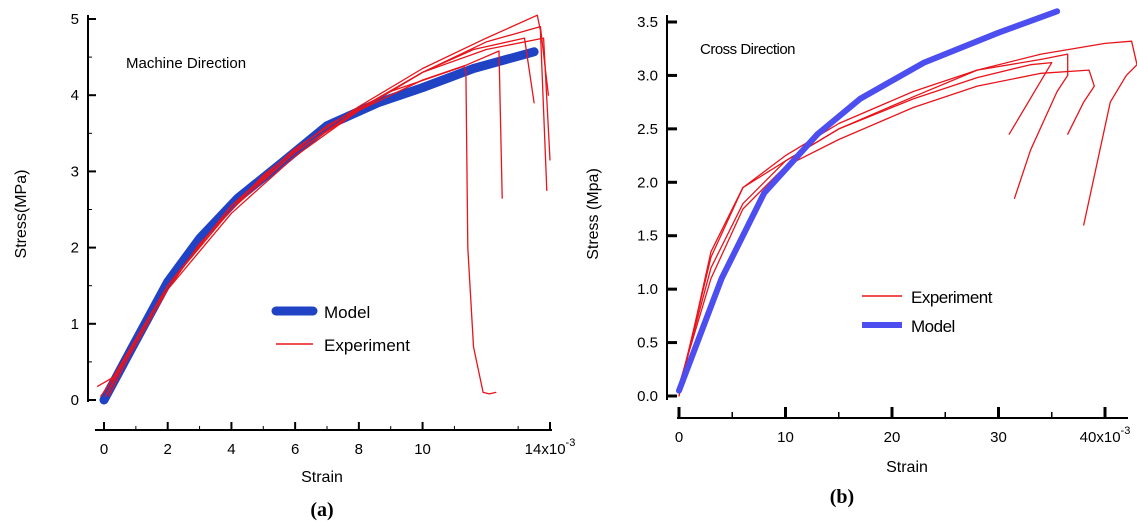 Image resolution: width=1137 pixels, height=522 pixels. What do you see at coordinates (295, 449) in the screenshot?
I see `panel-a-x-tick-label: 6` at bounding box center [295, 449].